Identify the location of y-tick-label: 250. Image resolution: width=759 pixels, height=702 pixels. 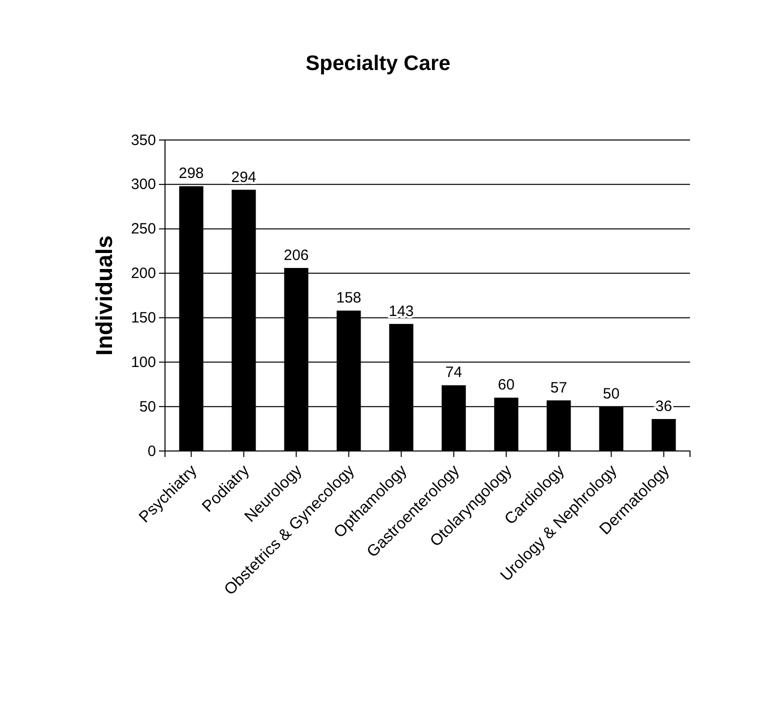
(143, 229).